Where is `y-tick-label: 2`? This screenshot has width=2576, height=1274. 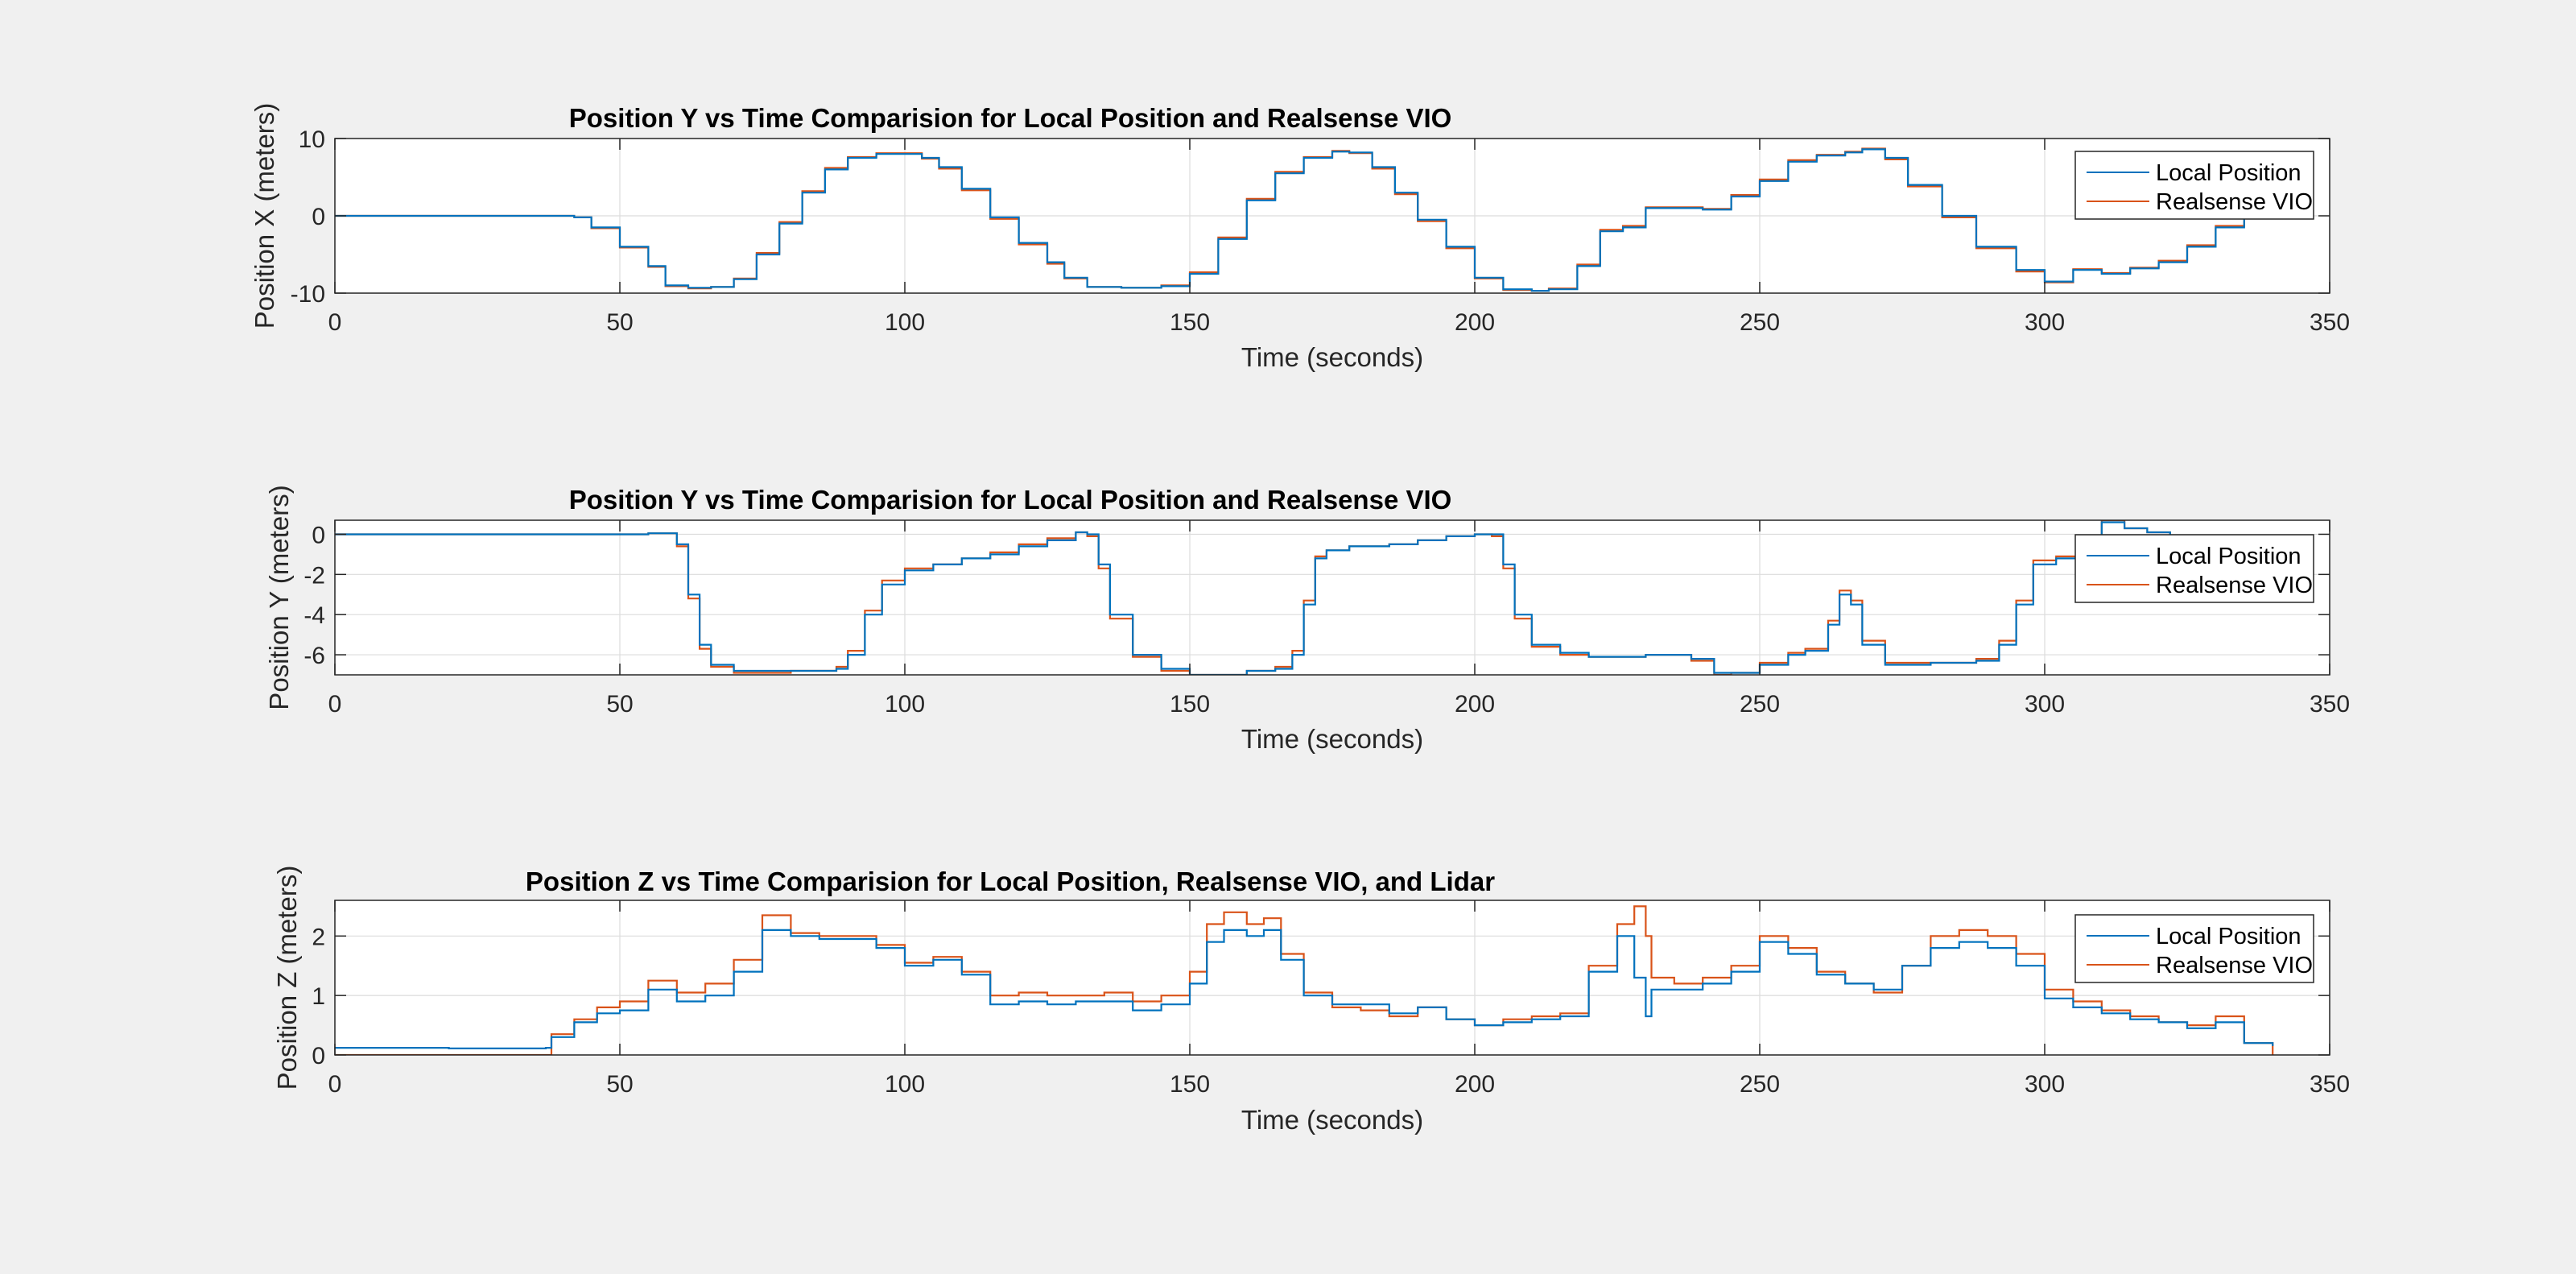 y-tick-label: 2 is located at coordinates (318, 937).